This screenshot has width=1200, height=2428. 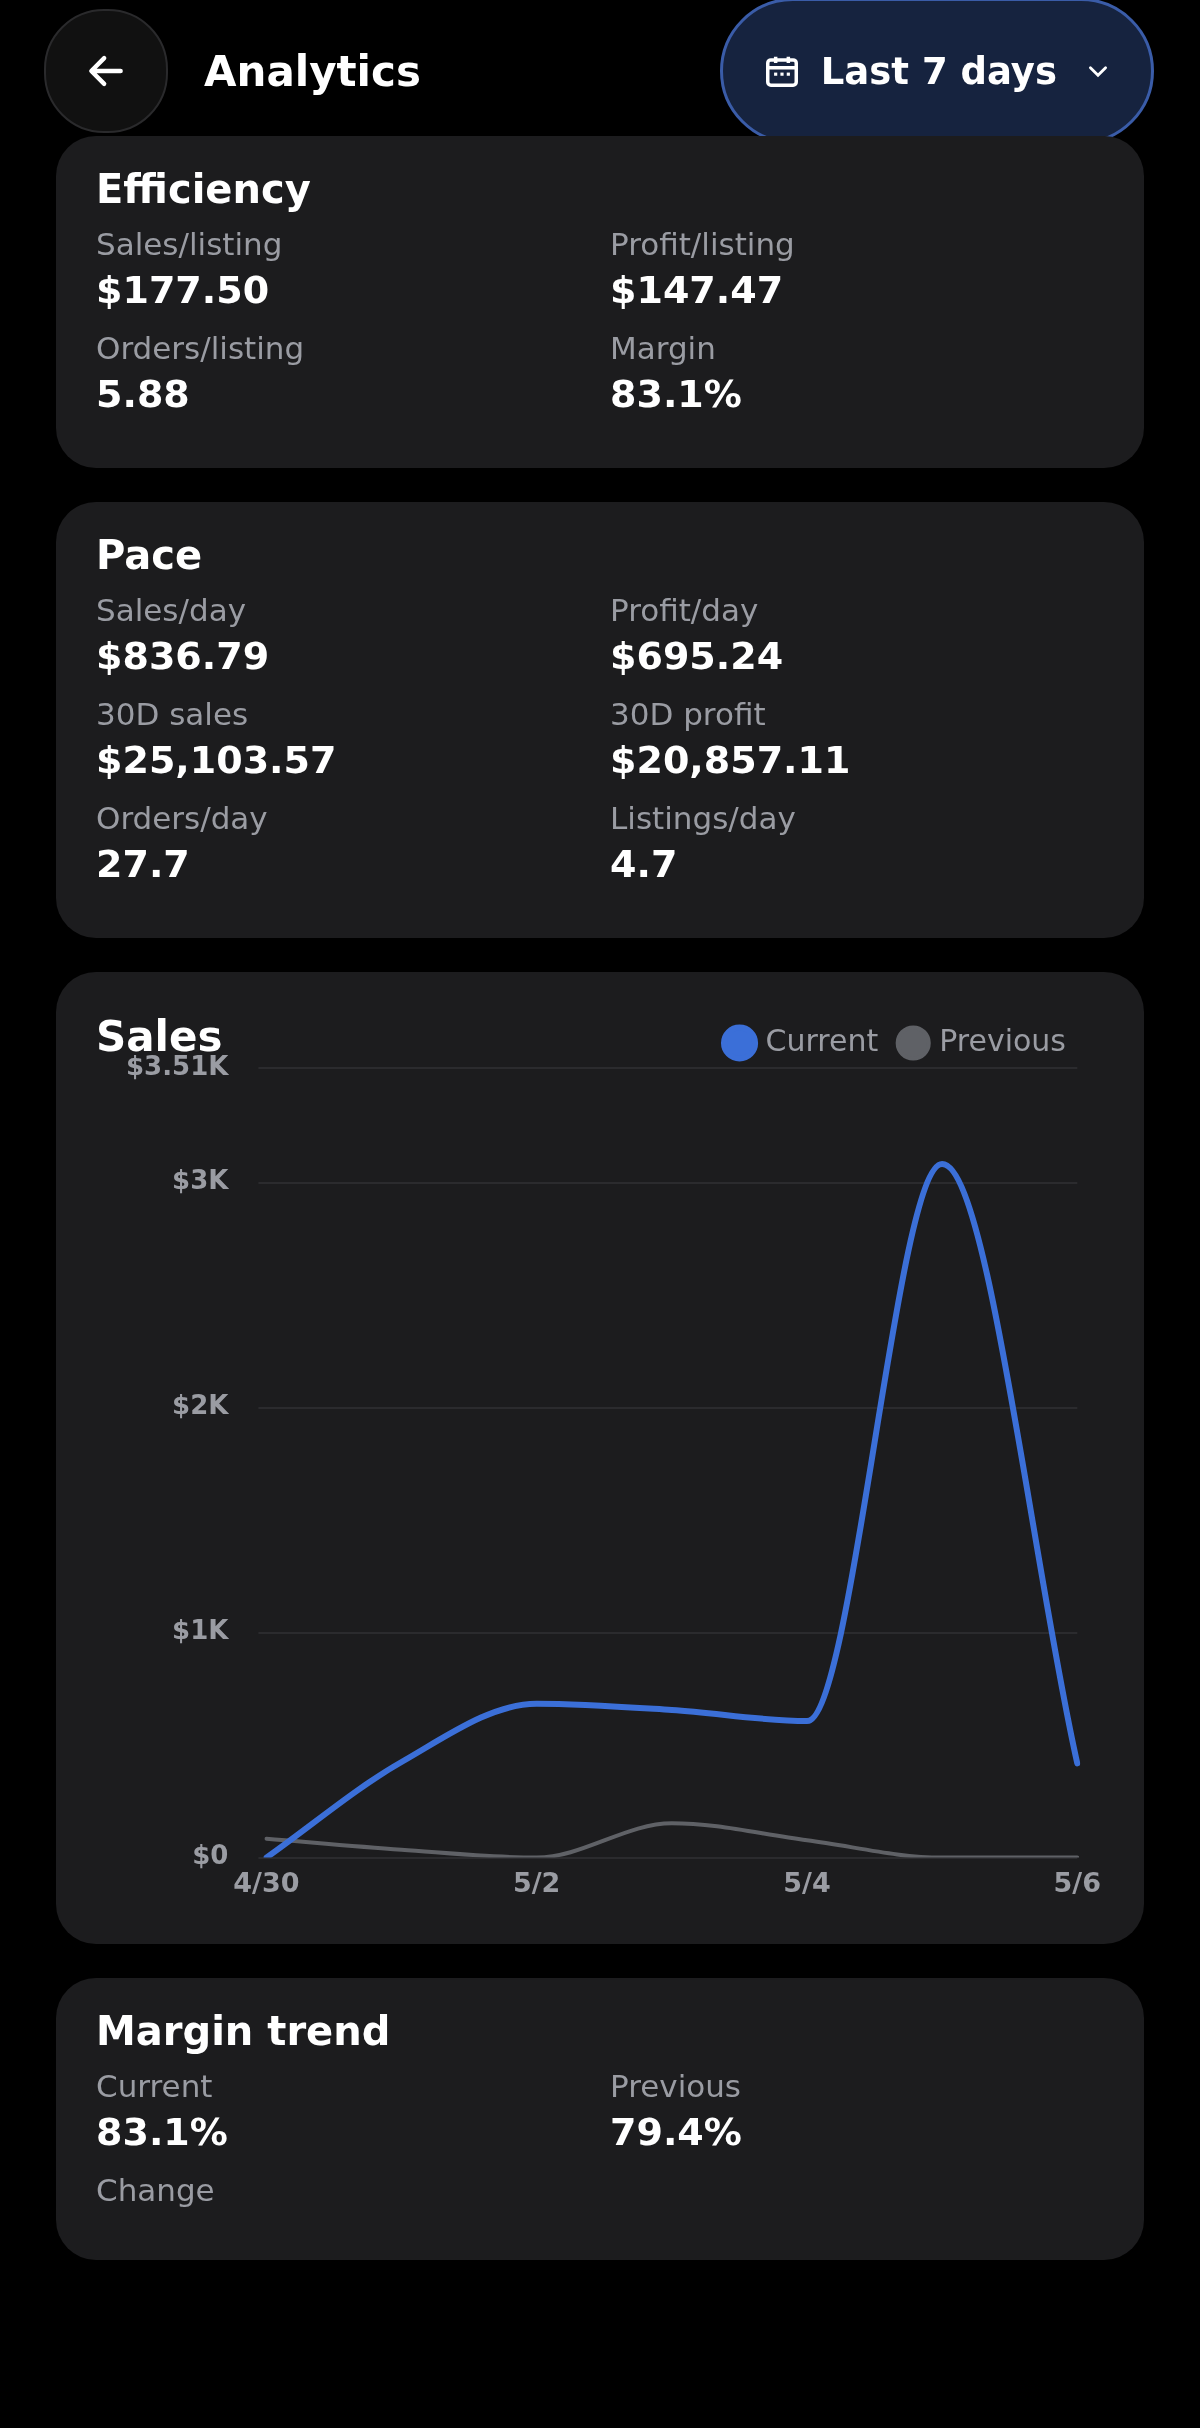 What do you see at coordinates (266, 1882) in the screenshot?
I see `x-tick-label: 4/30` at bounding box center [266, 1882].